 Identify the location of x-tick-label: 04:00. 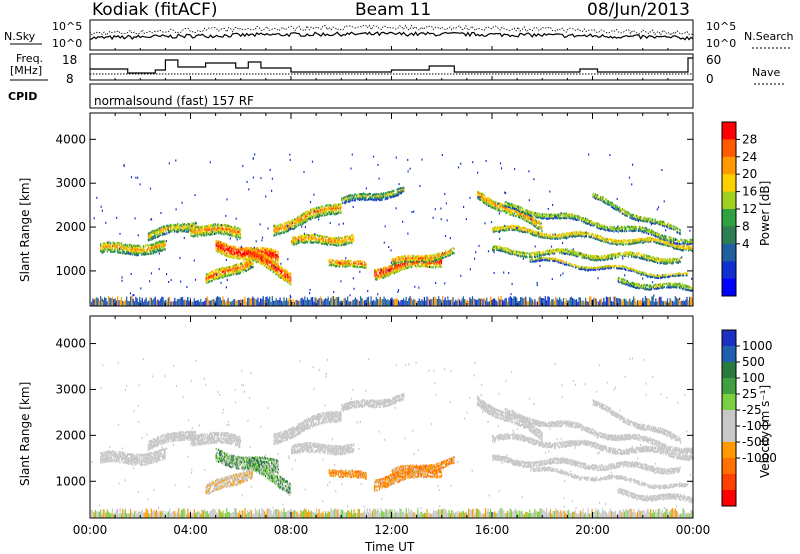
(190, 530).